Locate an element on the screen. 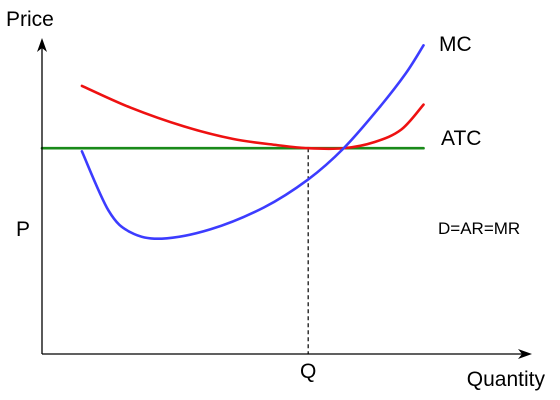 This screenshot has width=560, height=400. series-label-mc: MC is located at coordinates (455, 44).